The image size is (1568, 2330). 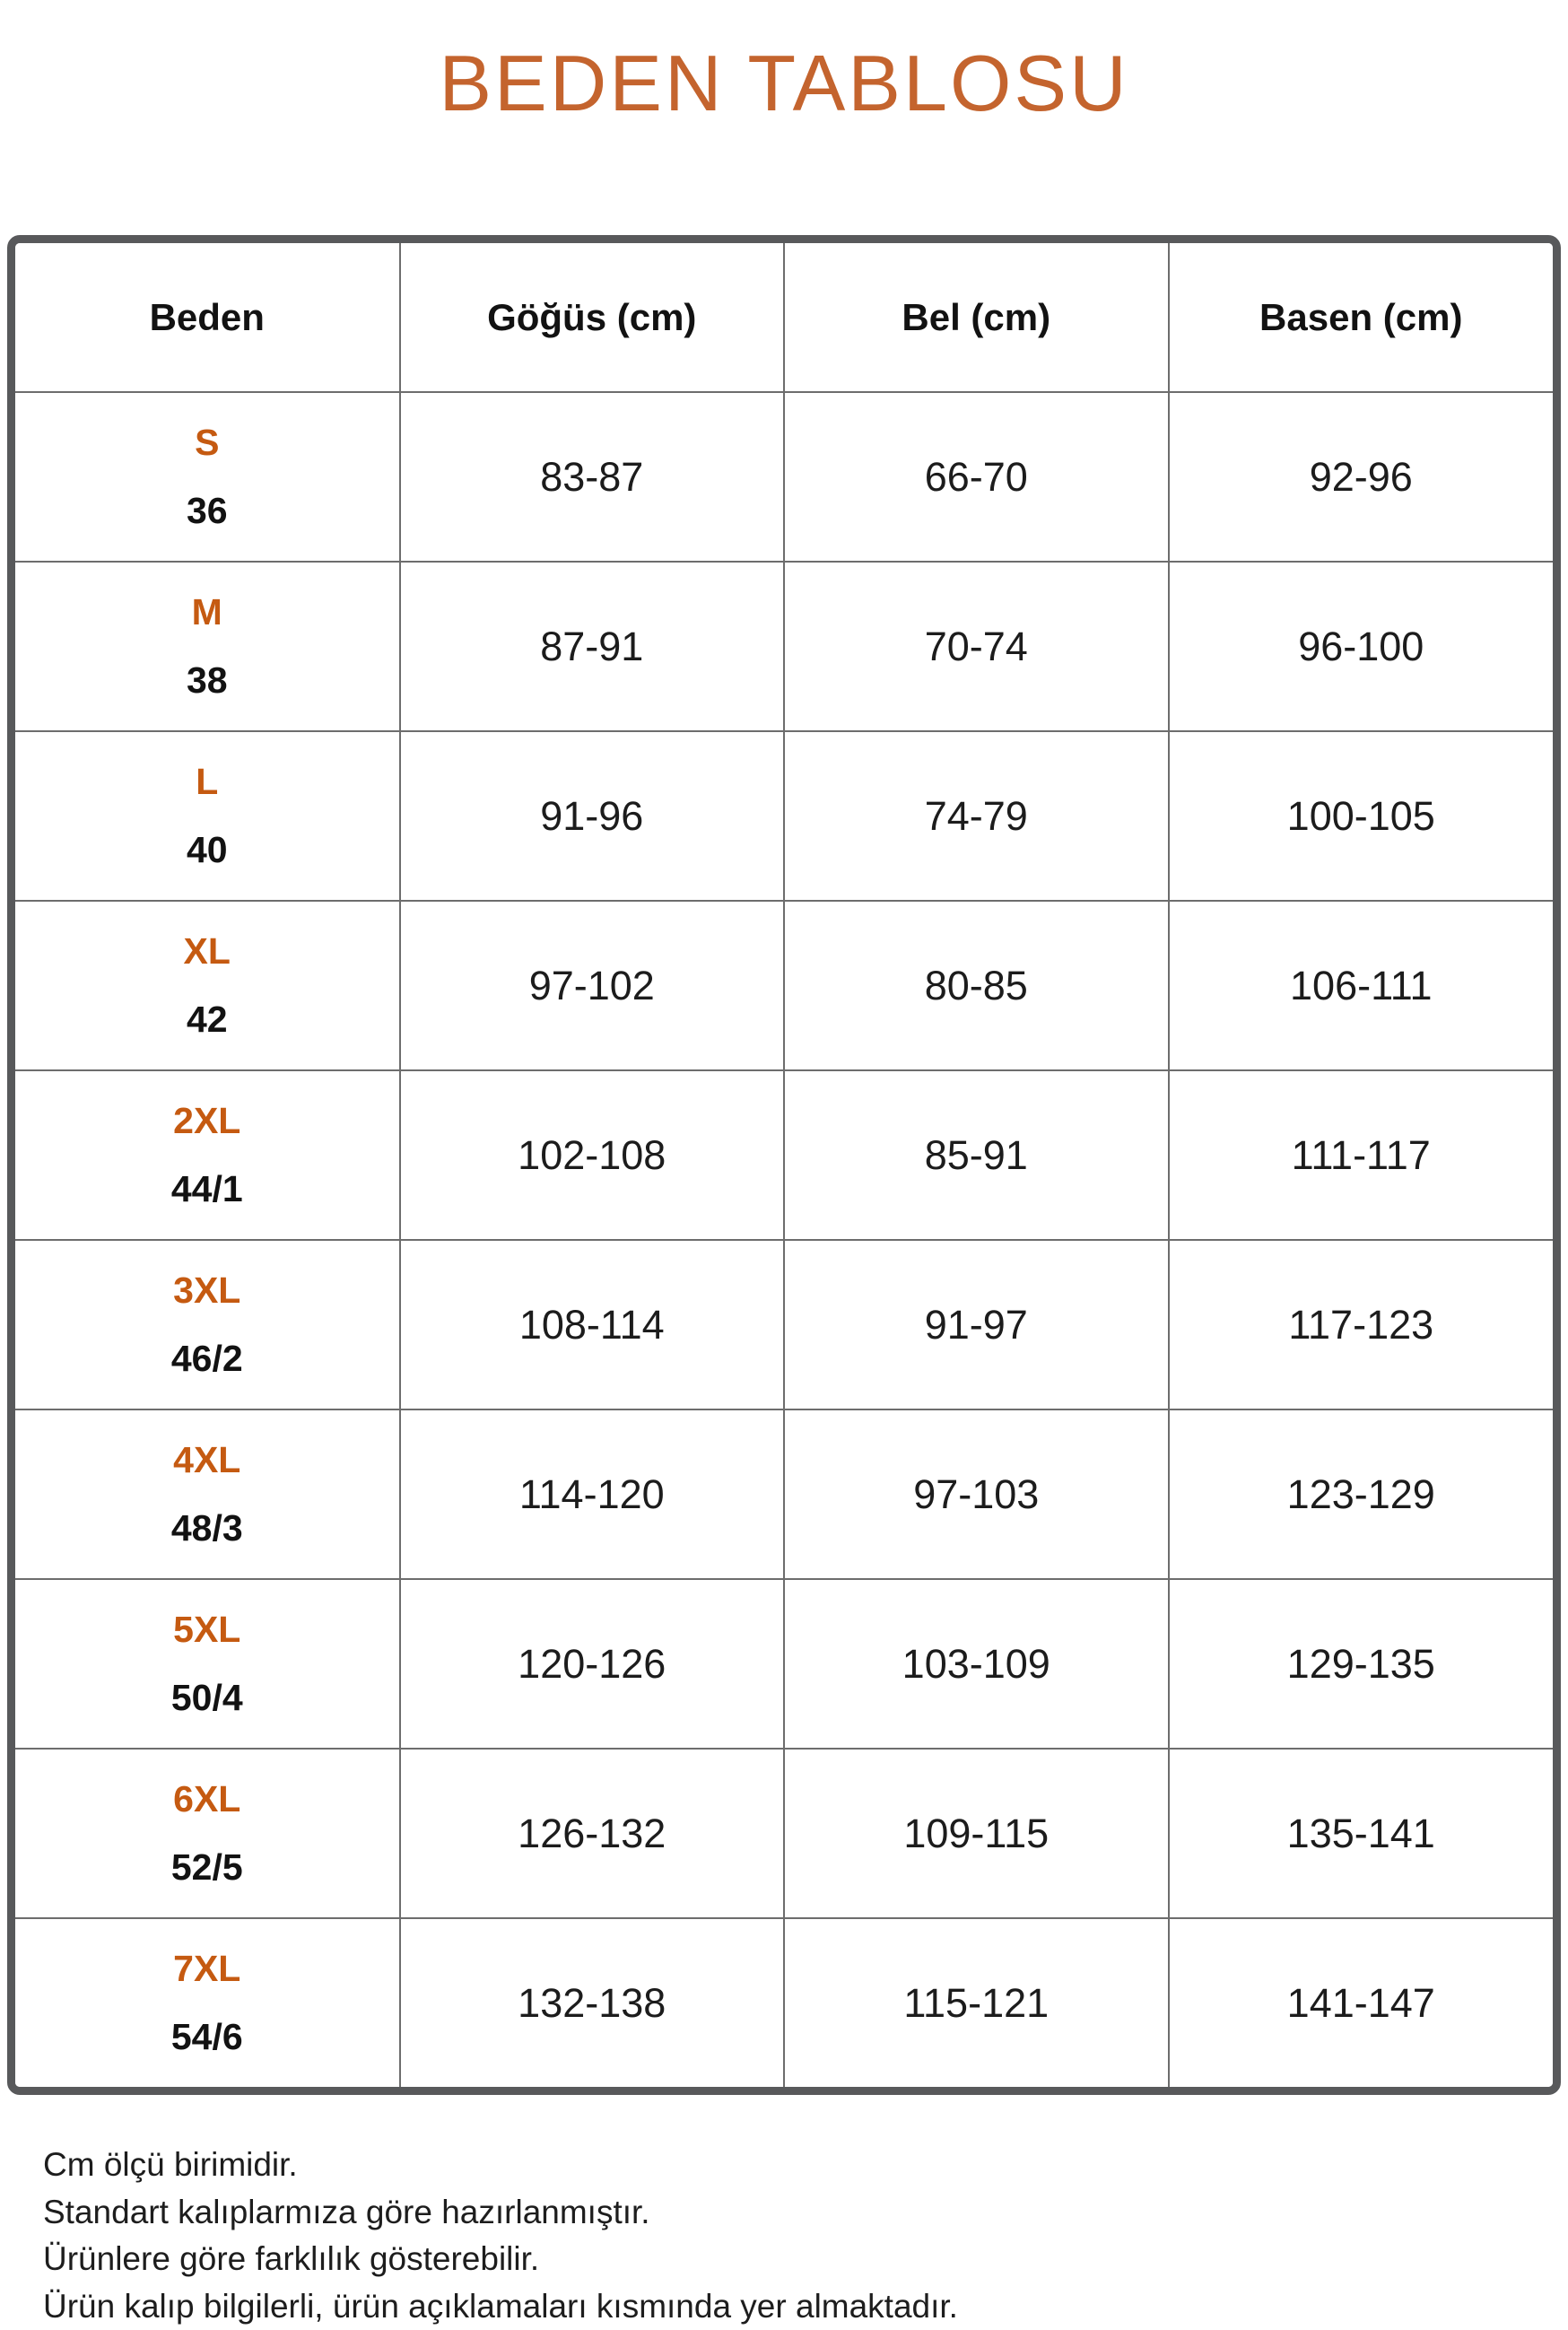 I want to click on size-number: 44/1, so click(x=207, y=1188).